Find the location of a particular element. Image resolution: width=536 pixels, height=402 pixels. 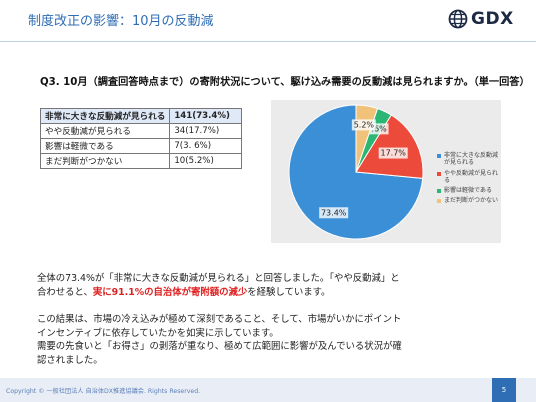

data-label: 17.7% is located at coordinates (393, 153).